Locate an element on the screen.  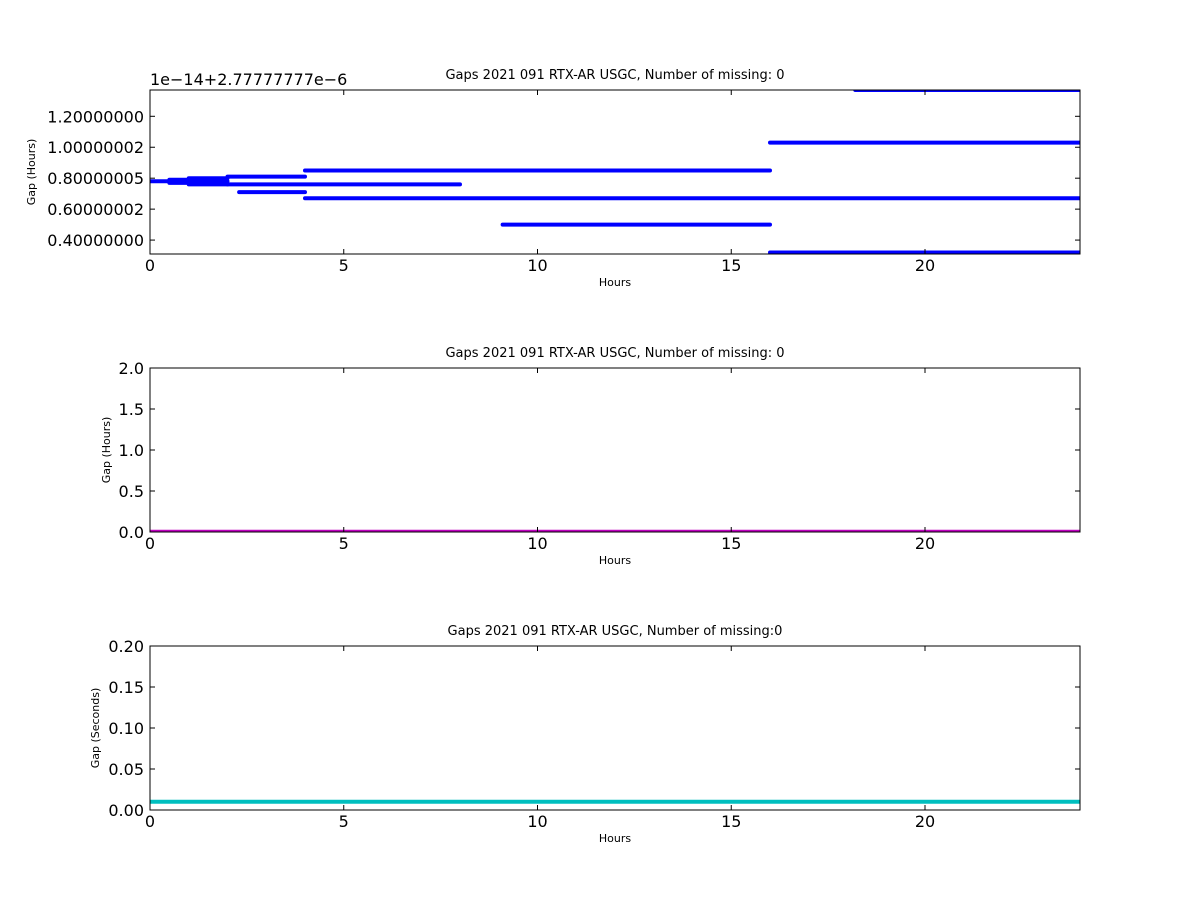
y-tick-label: 0.00 is located at coordinates (126, 810).